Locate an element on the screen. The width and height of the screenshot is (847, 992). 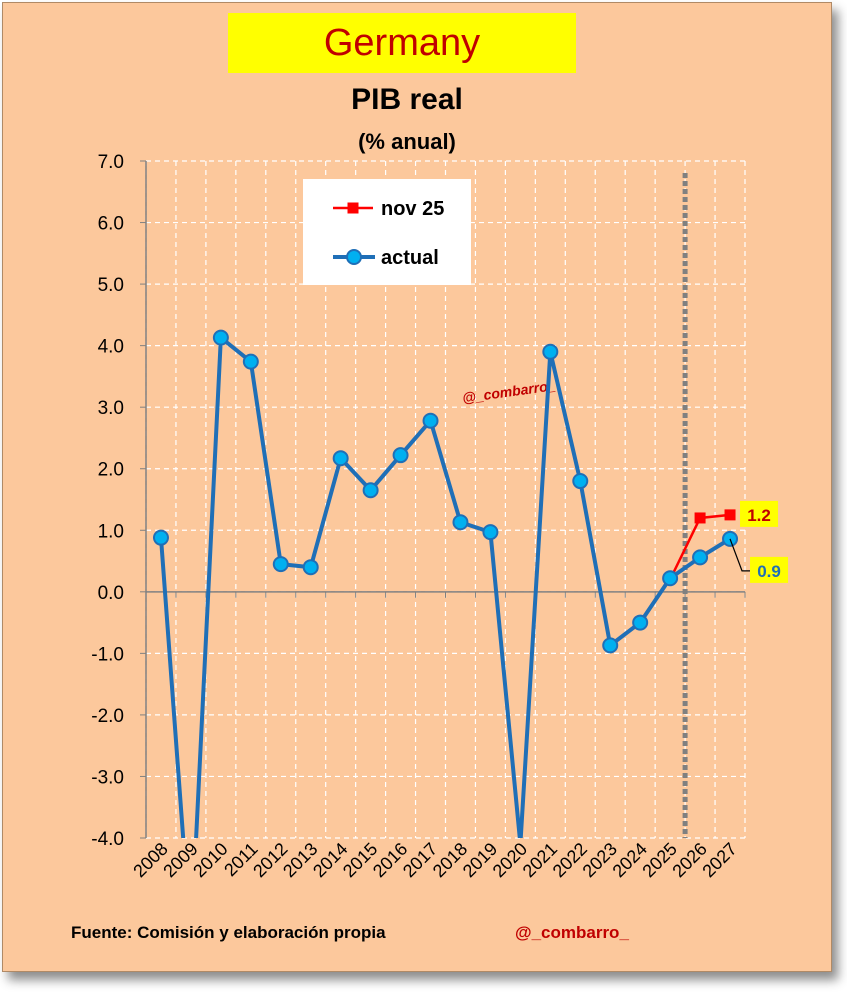
legend-label-forecast: nov 25 is located at coordinates (412, 209).